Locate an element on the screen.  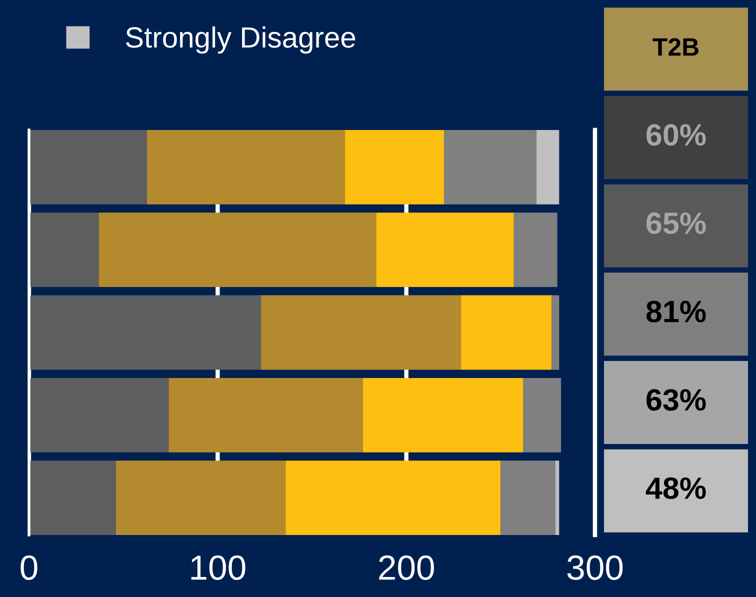
text: 63% is located at coordinates (676, 400).